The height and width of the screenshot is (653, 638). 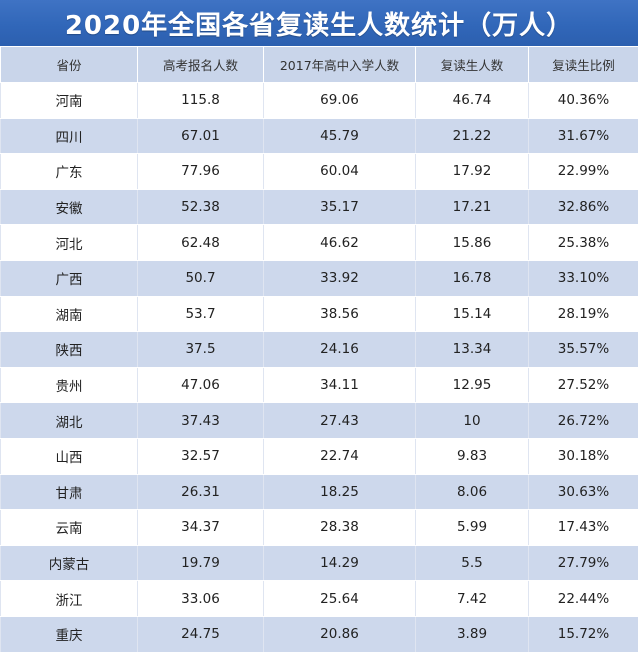 I want to click on applicants-cell: 52.38, so click(x=201, y=207).